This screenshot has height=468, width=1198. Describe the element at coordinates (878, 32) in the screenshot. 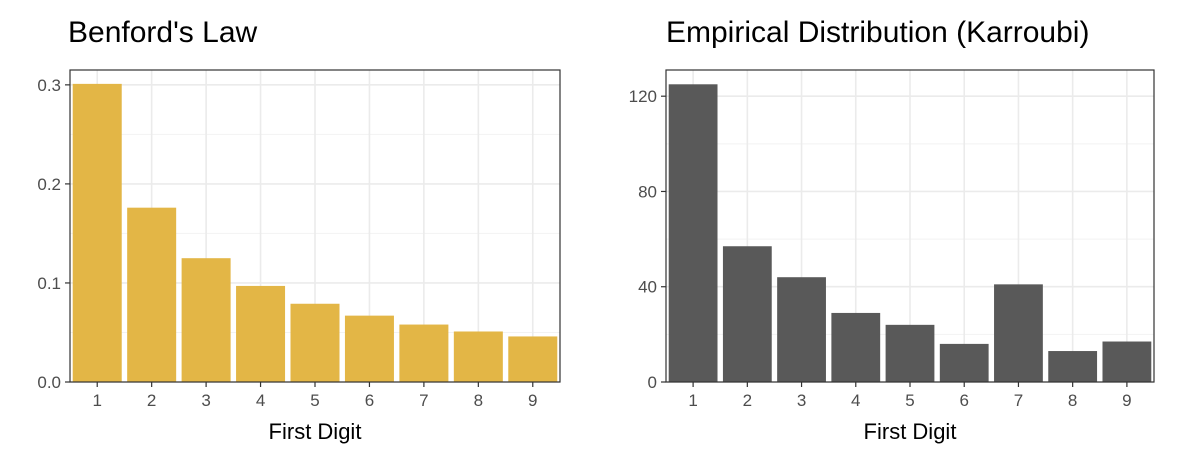

I see `chart-title: Empirical Distribution (Karroubi)` at that location.